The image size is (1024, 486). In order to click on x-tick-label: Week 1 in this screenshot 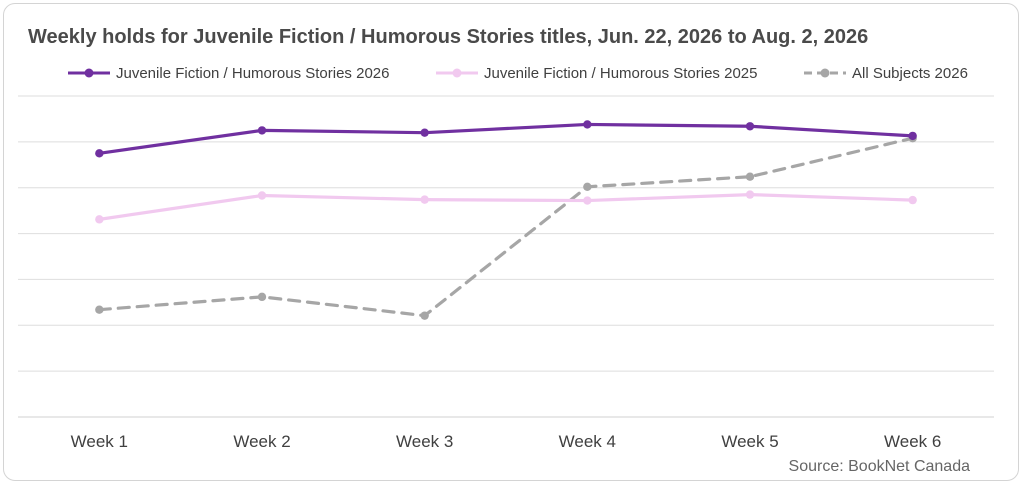, I will do `click(99, 441)`.